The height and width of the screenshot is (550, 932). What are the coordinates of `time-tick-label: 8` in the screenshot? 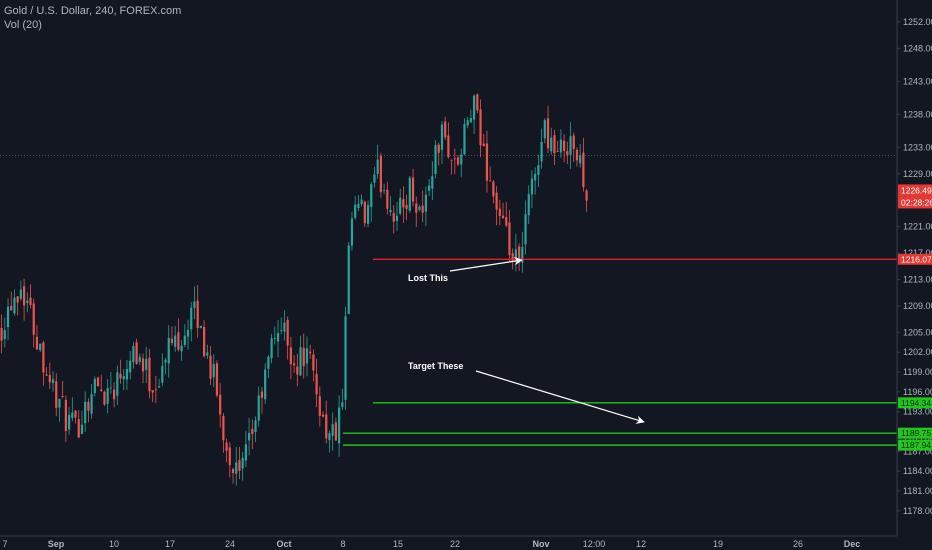 It's located at (342, 544).